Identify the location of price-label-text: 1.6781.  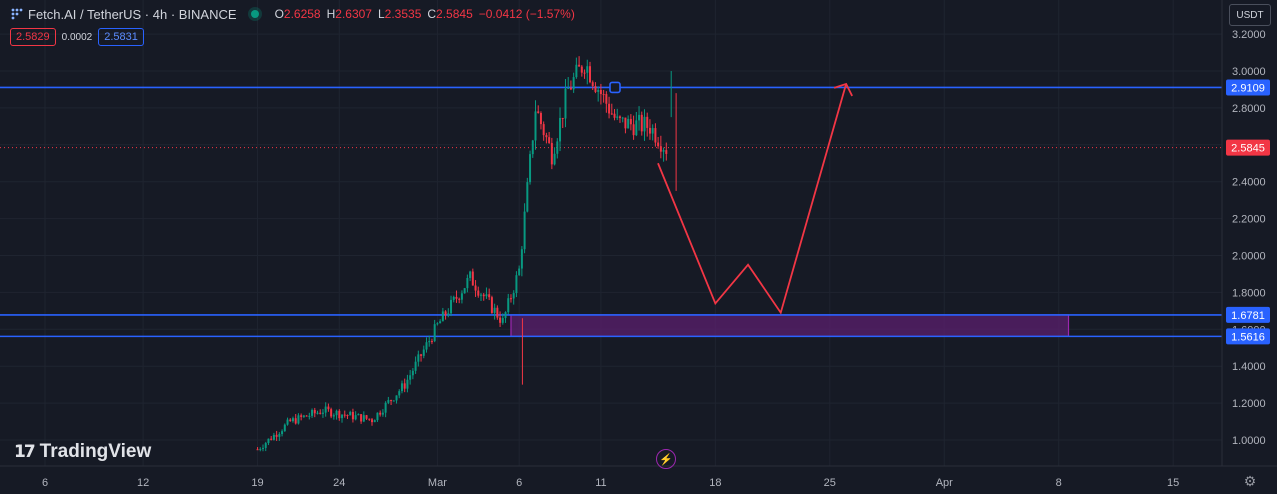
(1248, 316).